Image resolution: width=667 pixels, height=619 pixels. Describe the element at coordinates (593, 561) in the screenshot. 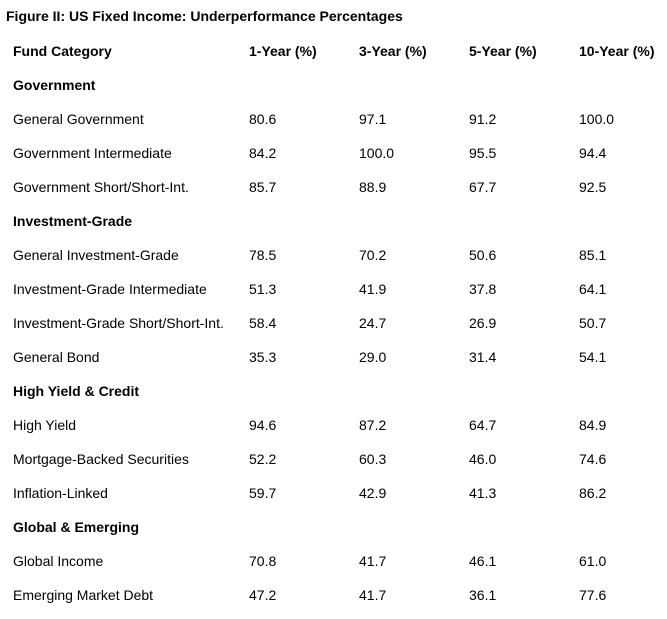

I see `10-year-value-cell: 61.0` at that location.